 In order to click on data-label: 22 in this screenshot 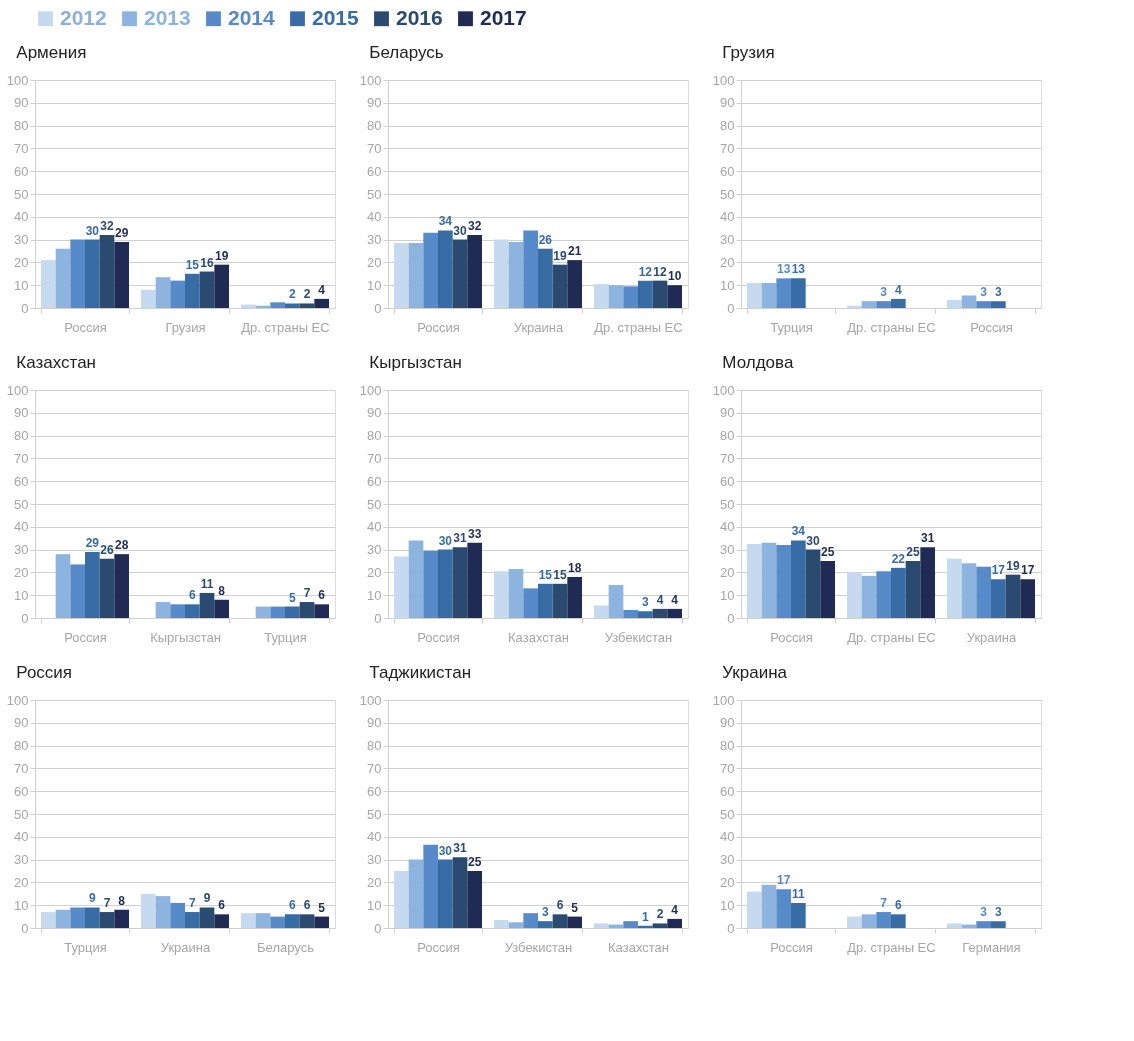, I will do `click(898, 558)`.